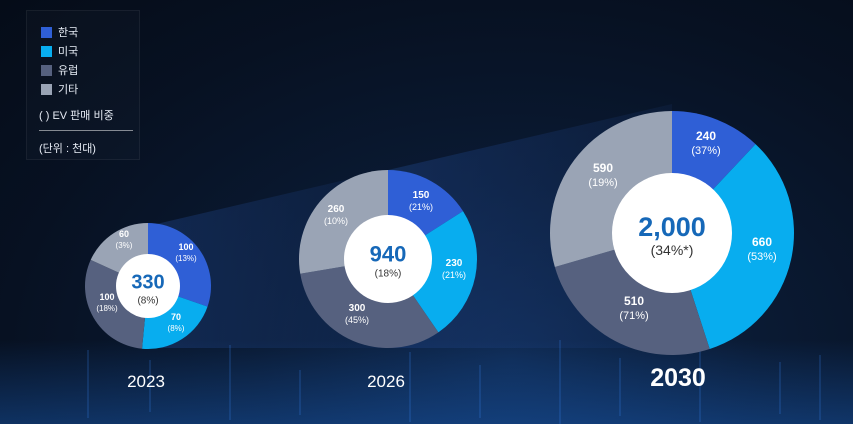 Image resolution: width=853 pixels, height=424 pixels. I want to click on total-2030: 2,000, so click(672, 227).